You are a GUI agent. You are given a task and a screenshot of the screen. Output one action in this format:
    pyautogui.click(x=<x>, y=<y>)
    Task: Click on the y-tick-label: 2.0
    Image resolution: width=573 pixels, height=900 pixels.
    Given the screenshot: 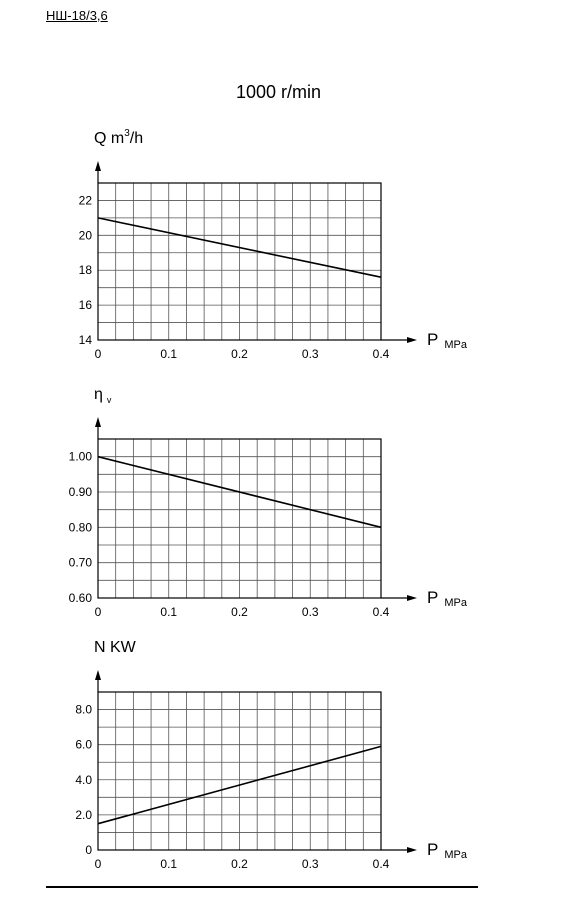 What is the action you would take?
    pyautogui.click(x=83, y=815)
    